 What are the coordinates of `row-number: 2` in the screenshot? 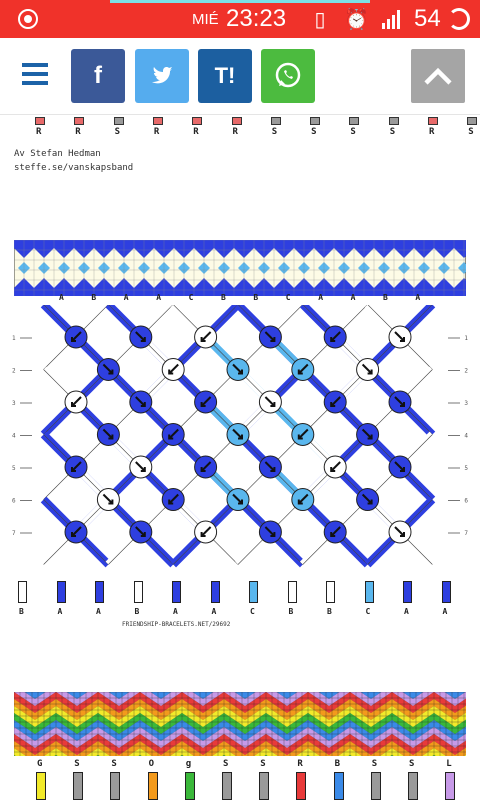 It's located at (466, 371).